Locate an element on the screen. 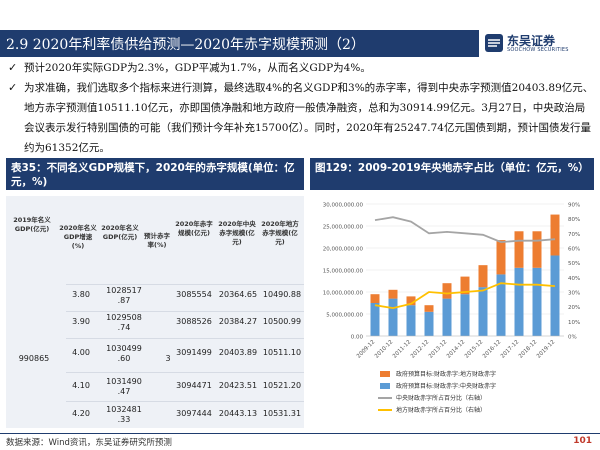 The image size is (600, 450). column-header: 2020年赤字规模(亿元) is located at coordinates (194, 228).